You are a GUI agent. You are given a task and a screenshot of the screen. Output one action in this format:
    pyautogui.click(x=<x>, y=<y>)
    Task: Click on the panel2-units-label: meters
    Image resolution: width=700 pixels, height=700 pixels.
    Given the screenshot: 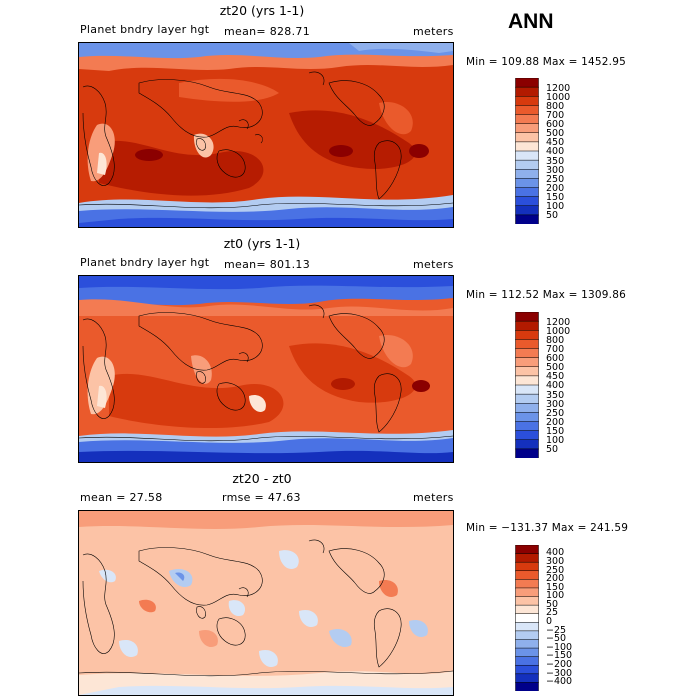 What is the action you would take?
    pyautogui.click(x=433, y=264)
    